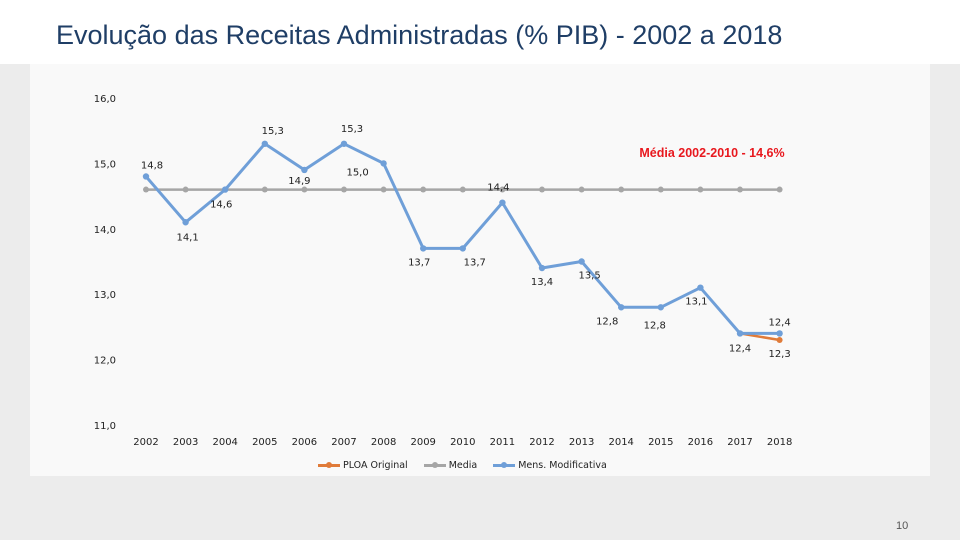 Image resolution: width=960 pixels, height=540 pixels. Describe the element at coordinates (660, 442) in the screenshot. I see `x-tick-label: 2015` at that location.